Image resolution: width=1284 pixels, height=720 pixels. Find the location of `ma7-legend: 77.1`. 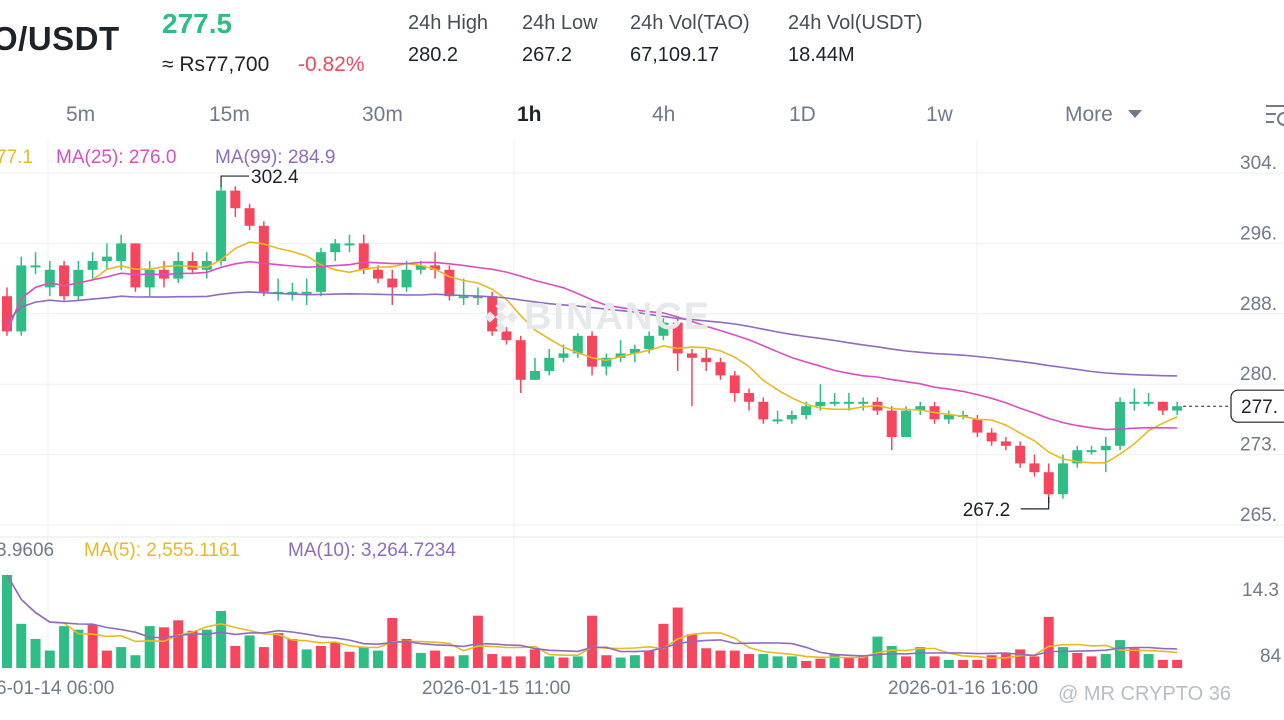

ma7-legend: 77.1 is located at coordinates (16, 157).